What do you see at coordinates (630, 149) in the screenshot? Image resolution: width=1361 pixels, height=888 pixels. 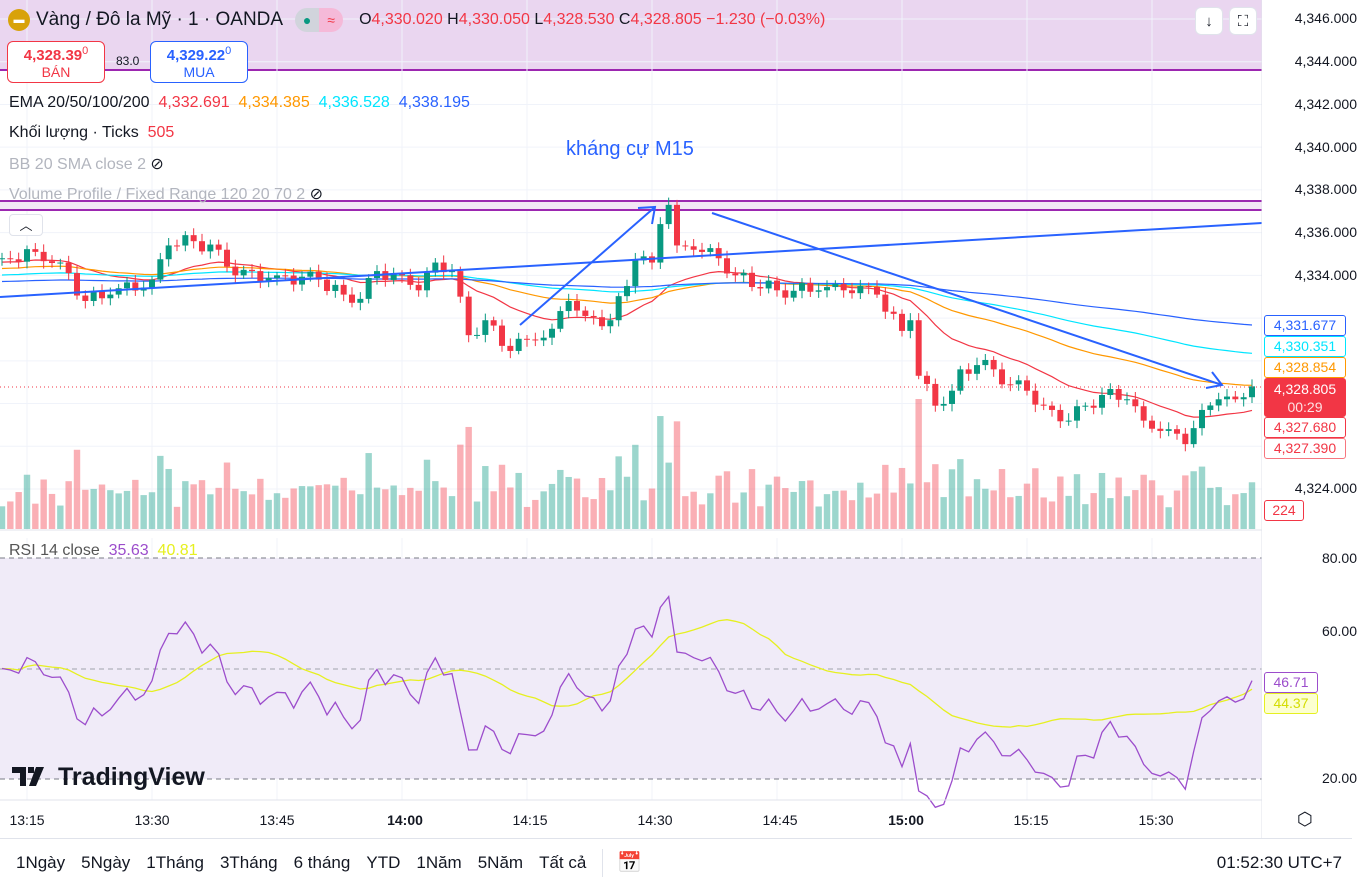 I see `annotation-text: kháng cự M15` at bounding box center [630, 149].